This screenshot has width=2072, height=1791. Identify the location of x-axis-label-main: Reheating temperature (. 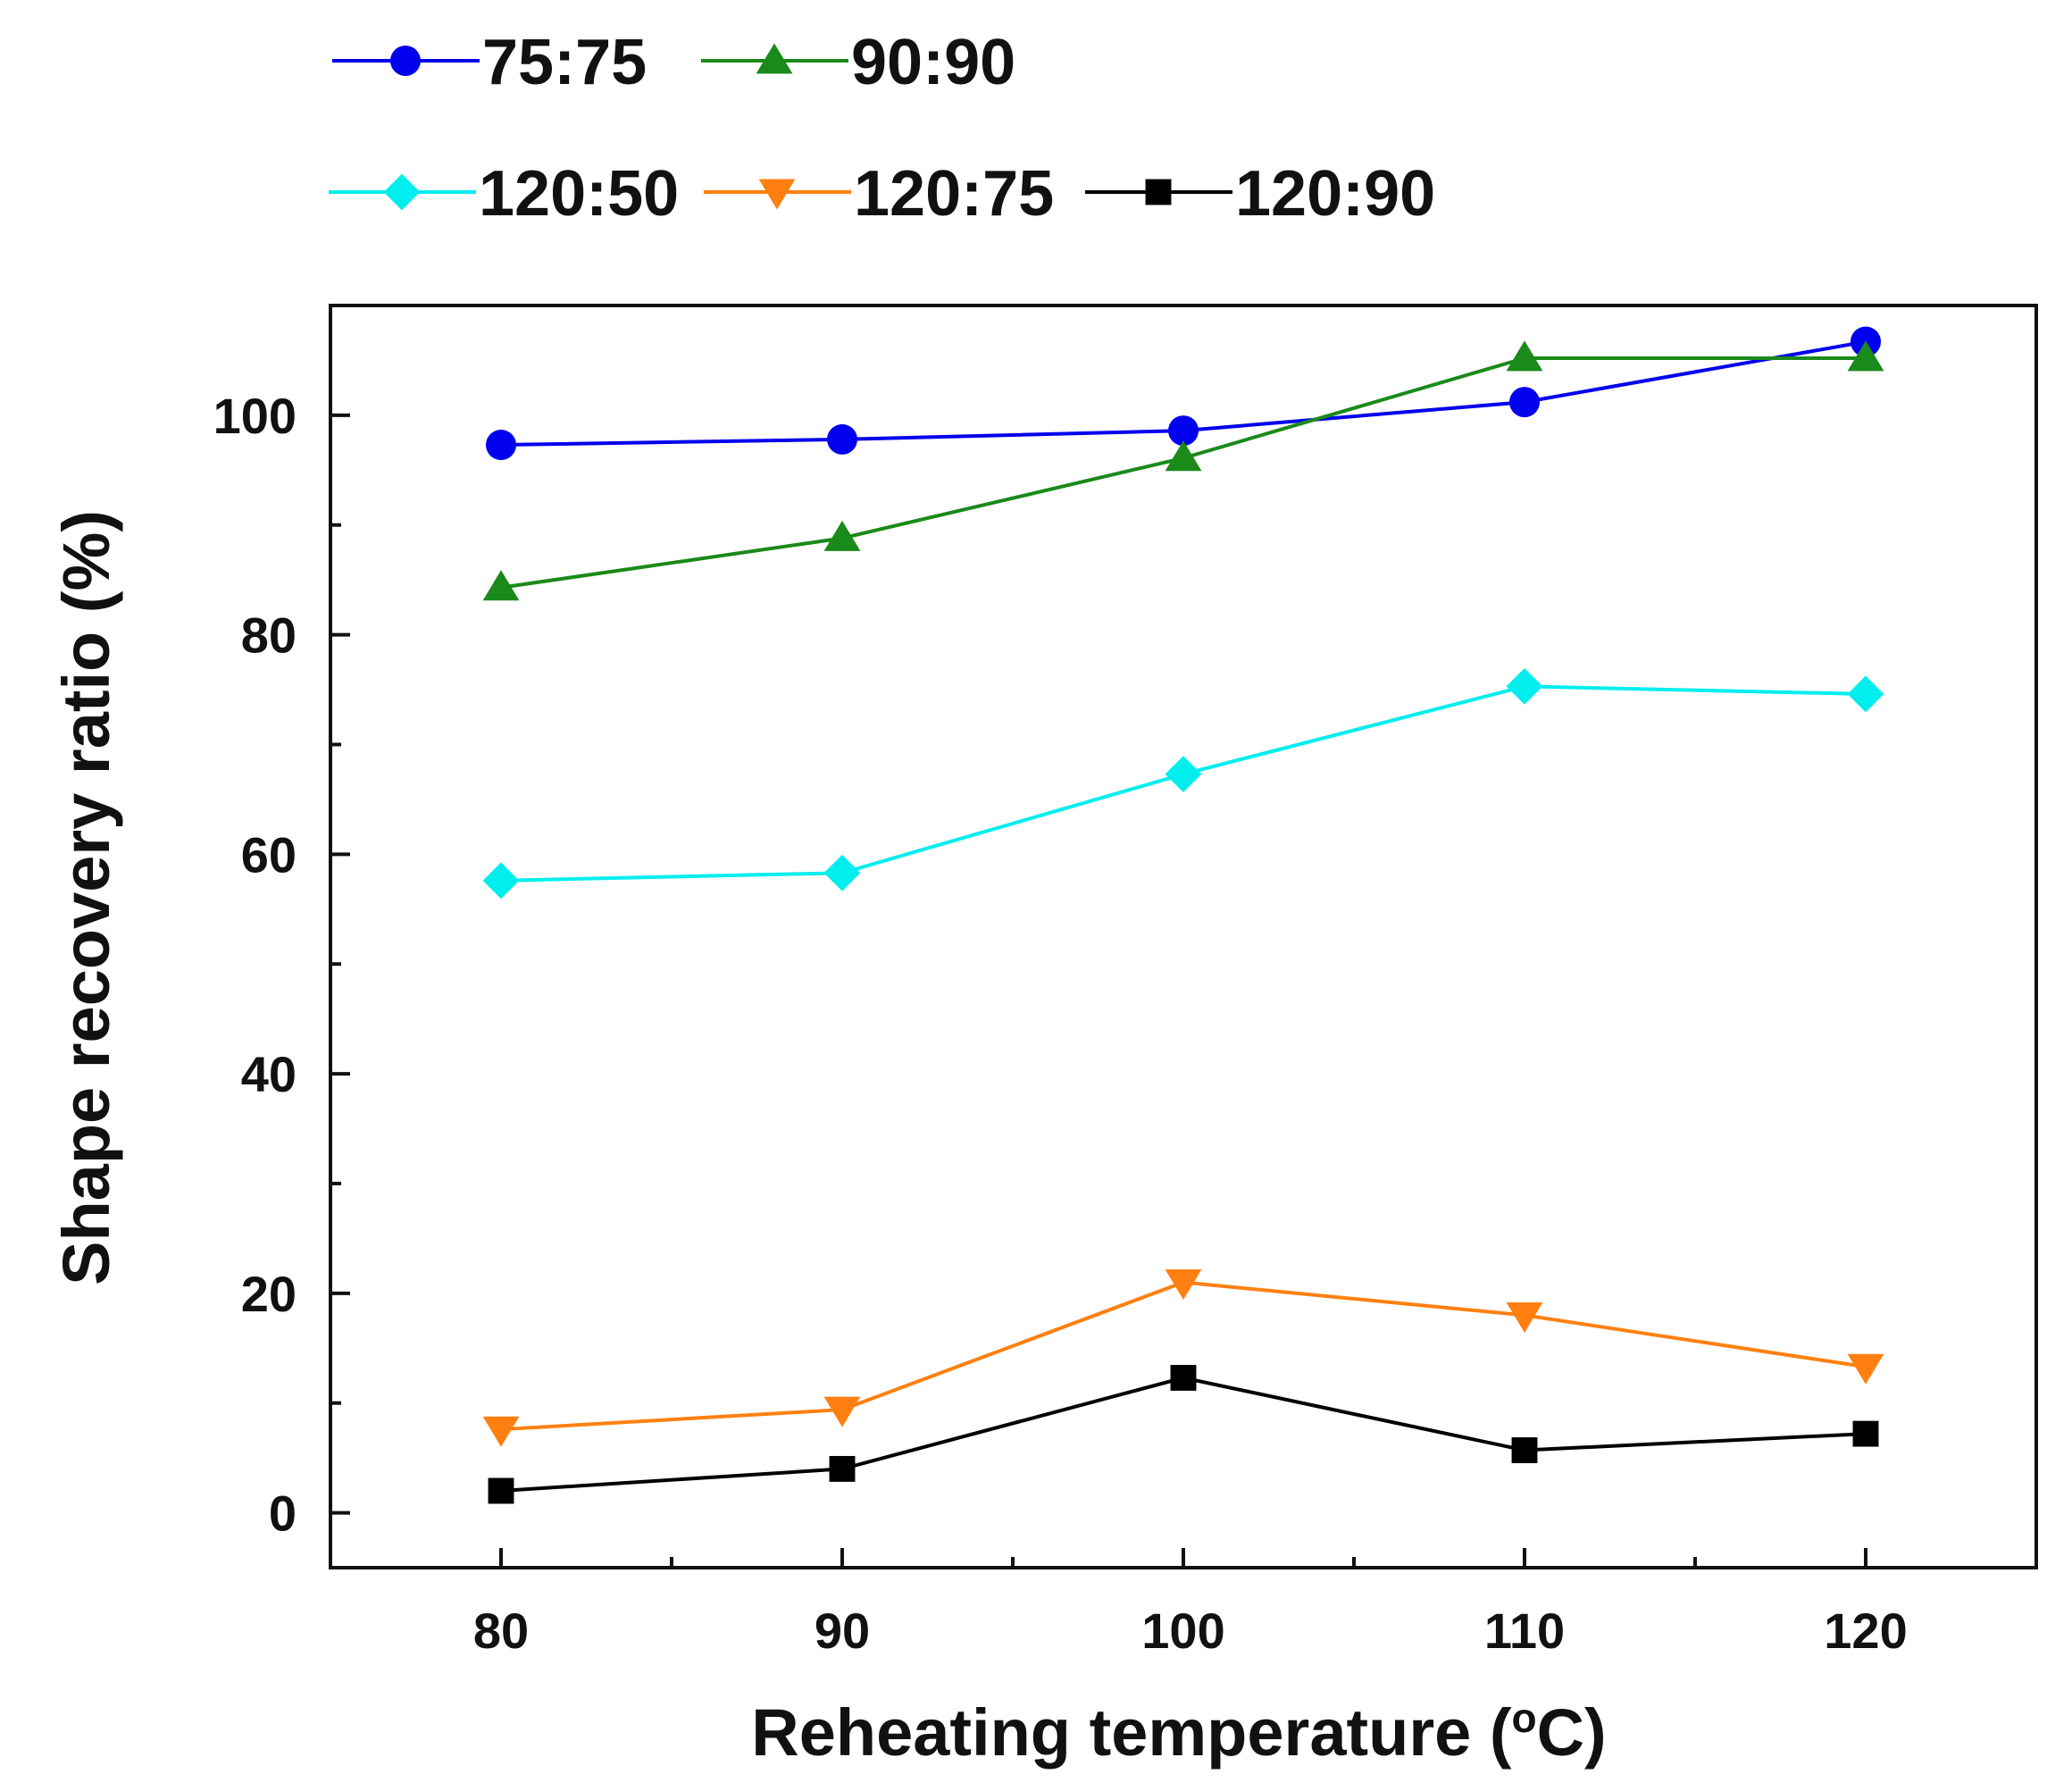
(1131, 1732).